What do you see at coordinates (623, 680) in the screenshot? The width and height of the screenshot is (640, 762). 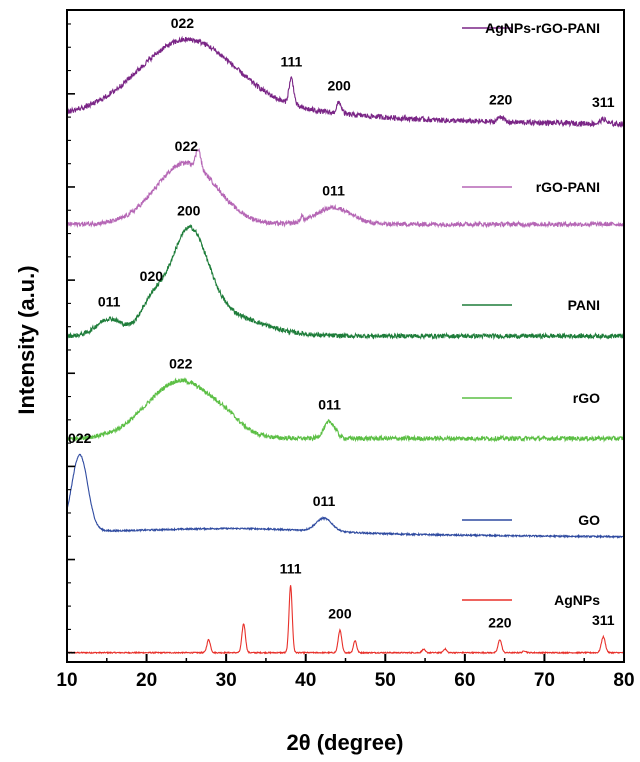 I see `x-tick-label: 80` at bounding box center [623, 680].